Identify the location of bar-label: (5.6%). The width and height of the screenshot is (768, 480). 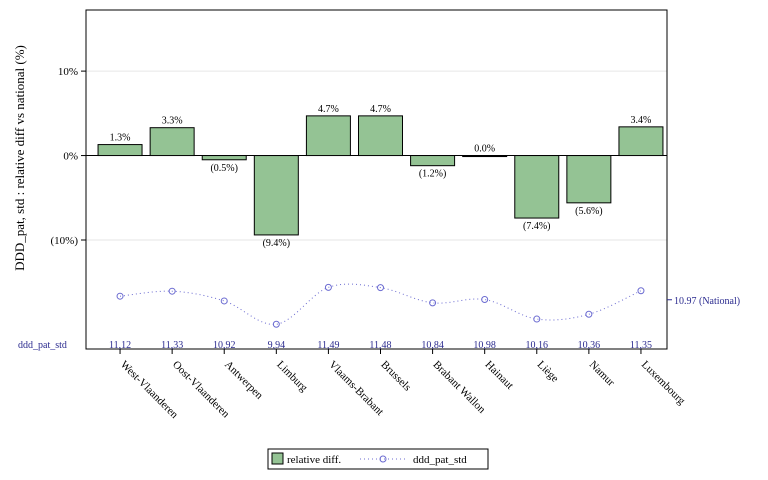
(589, 211).